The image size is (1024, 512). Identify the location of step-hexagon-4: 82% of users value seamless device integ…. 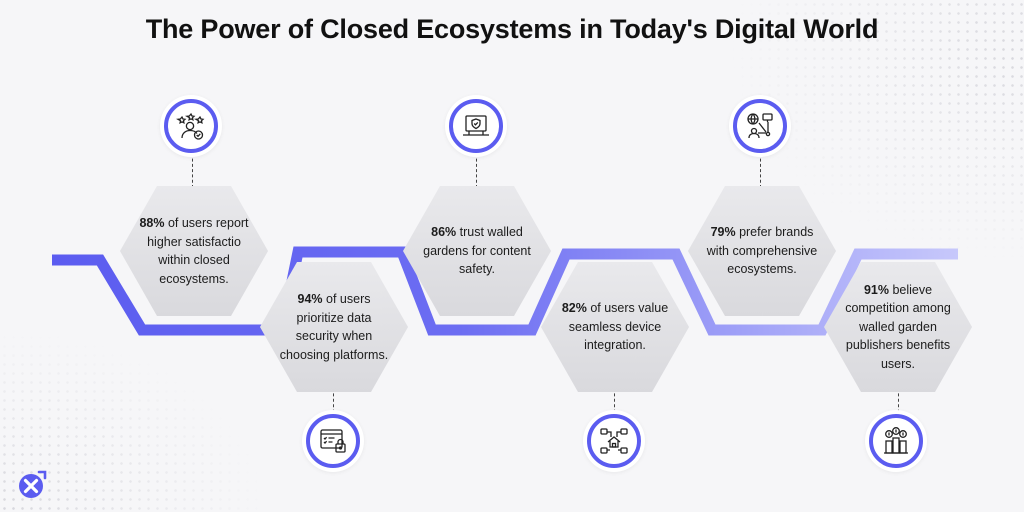
(615, 327).